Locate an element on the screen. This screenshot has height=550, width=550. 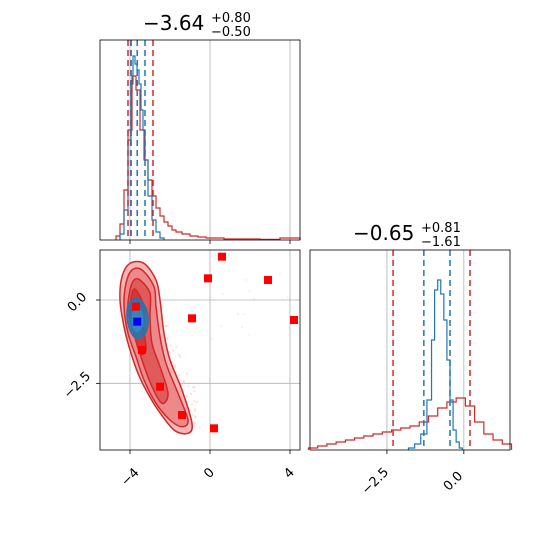
marginal-2-grid is located at coordinates (425, 350).